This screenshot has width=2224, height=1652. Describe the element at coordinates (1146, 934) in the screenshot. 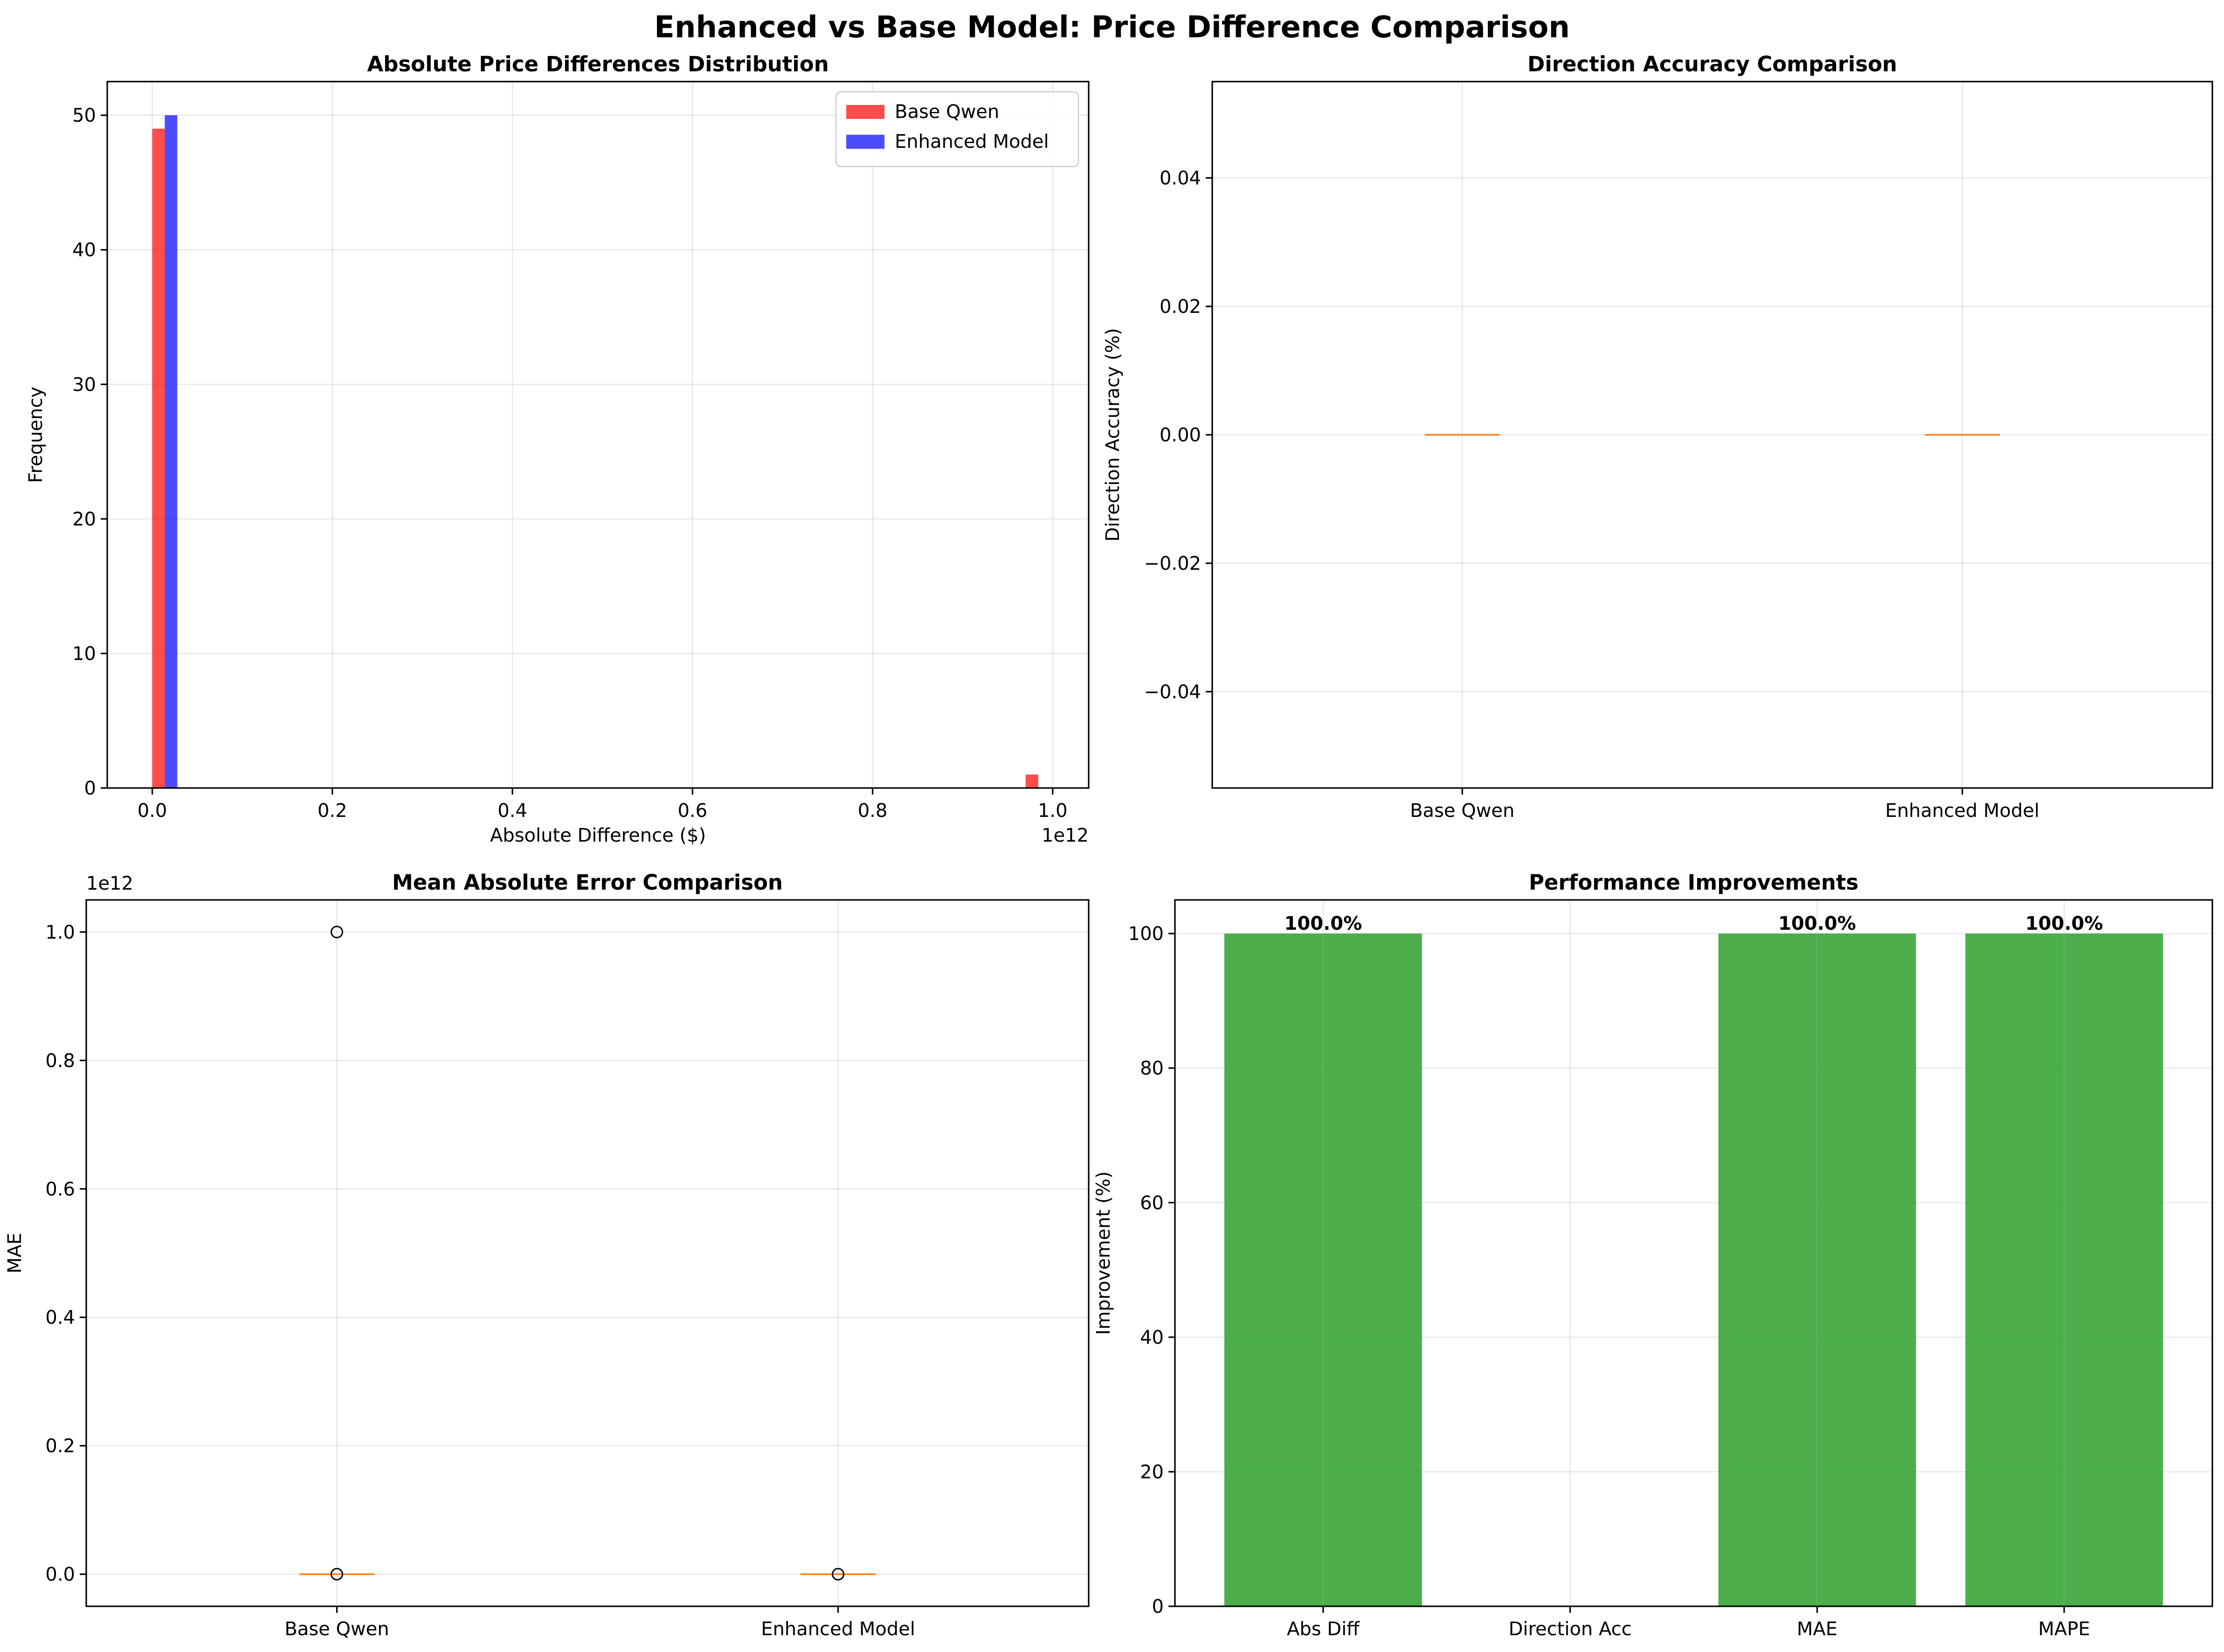

I see `y-tick-label: 100` at that location.